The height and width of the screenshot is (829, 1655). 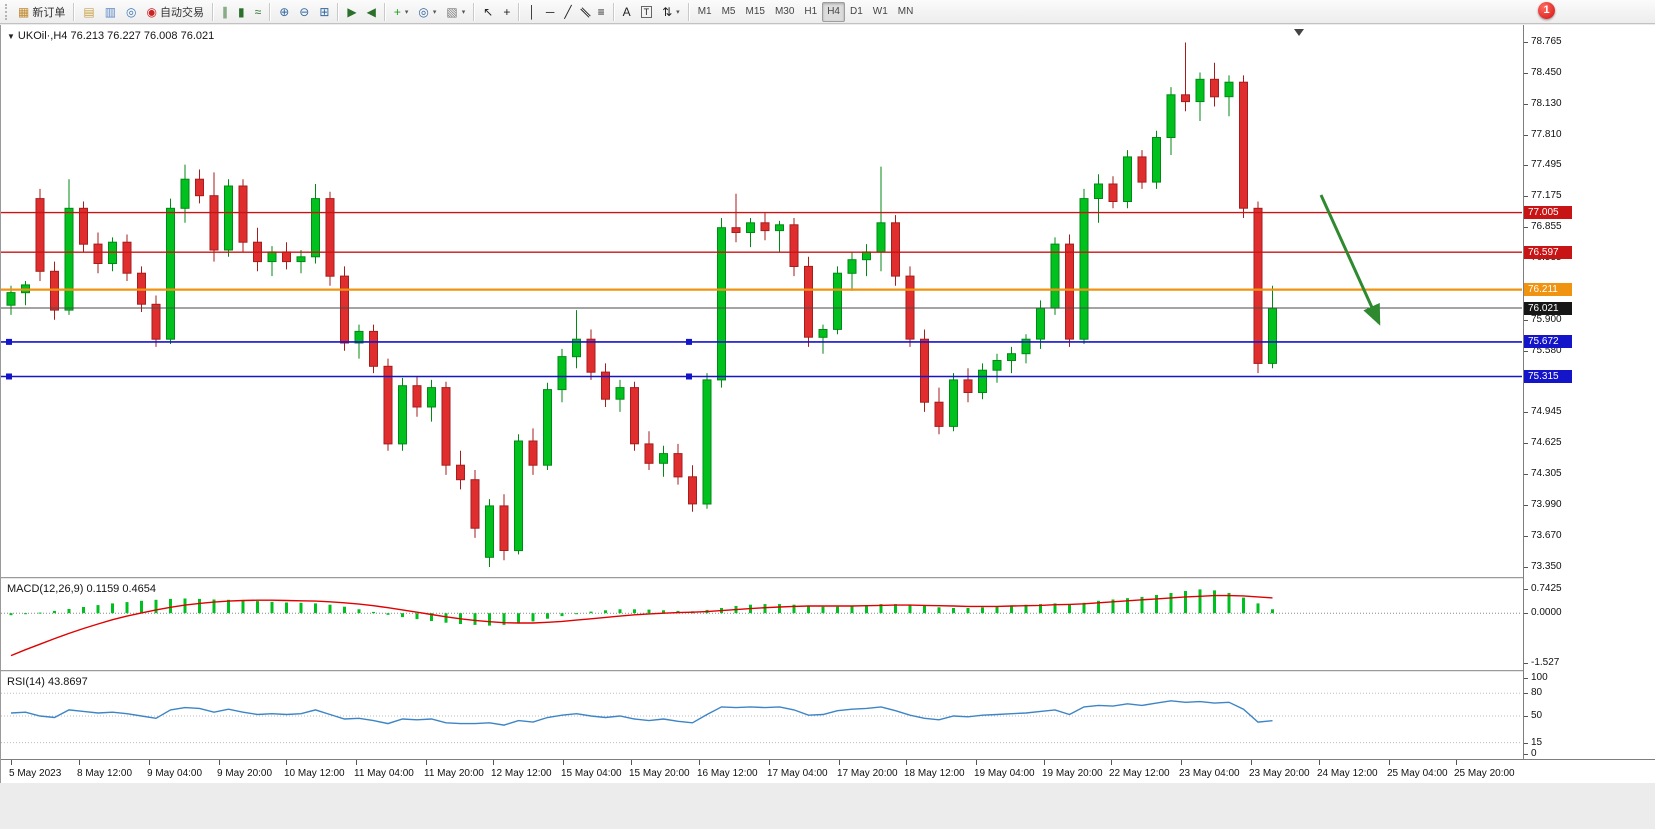 I want to click on rsi-line, so click(x=641, y=713).